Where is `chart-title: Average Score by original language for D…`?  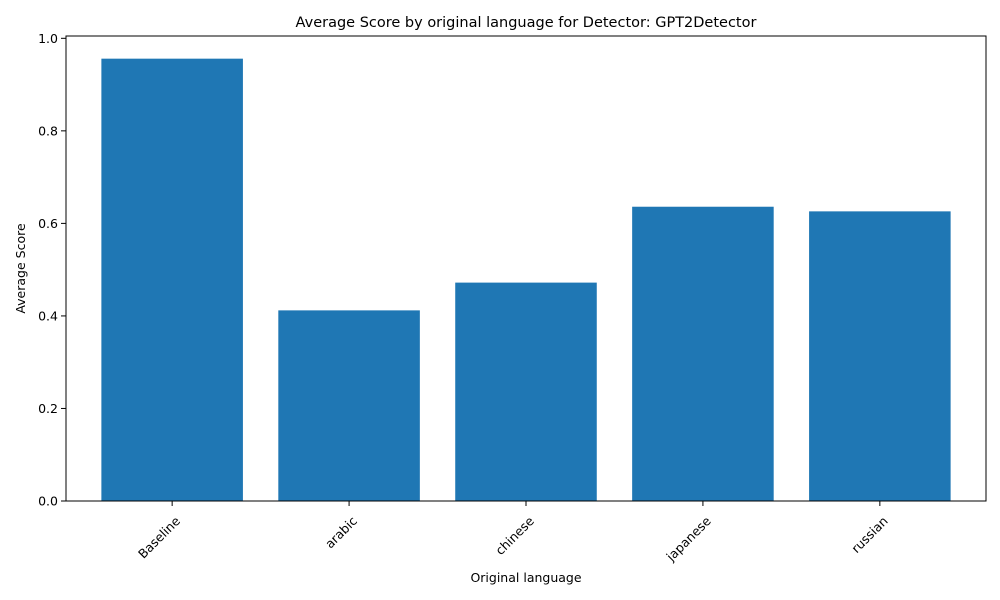
chart-title: Average Score by original language for D… is located at coordinates (526, 23).